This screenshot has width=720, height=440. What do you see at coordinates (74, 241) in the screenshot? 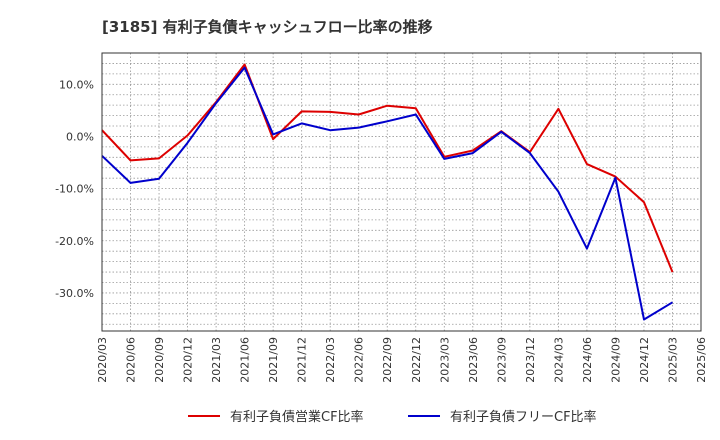
I see `y-tick-label: -20.0%` at bounding box center [74, 241].